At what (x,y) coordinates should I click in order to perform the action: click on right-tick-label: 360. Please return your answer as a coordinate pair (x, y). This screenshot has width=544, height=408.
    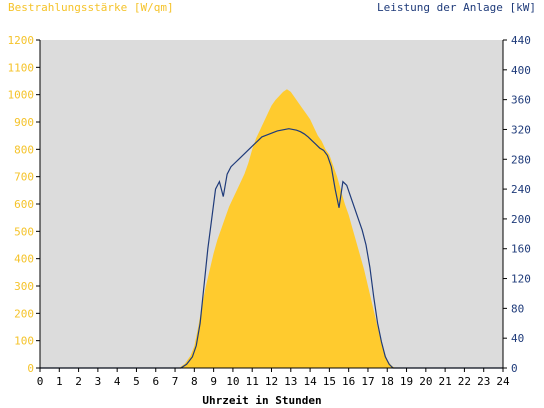
    Looking at the image, I should click on (521, 100).